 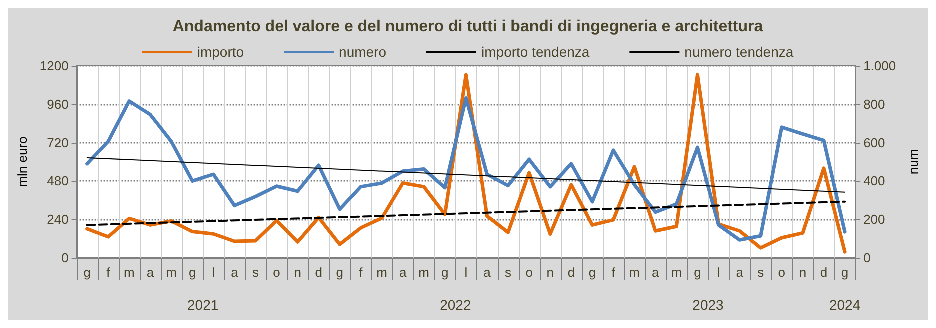 What do you see at coordinates (875, 220) in the screenshot?
I see `y2-tick-label: 200` at bounding box center [875, 220].